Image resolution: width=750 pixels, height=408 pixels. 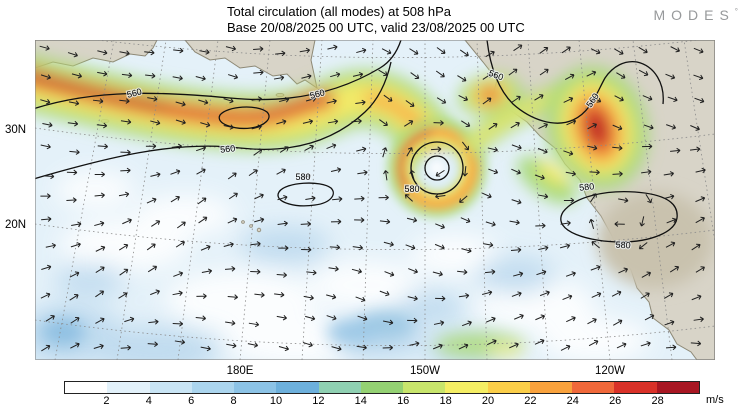 What do you see at coordinates (360, 401) in the screenshot?
I see `colorbar-tick-label: 14` at bounding box center [360, 401].